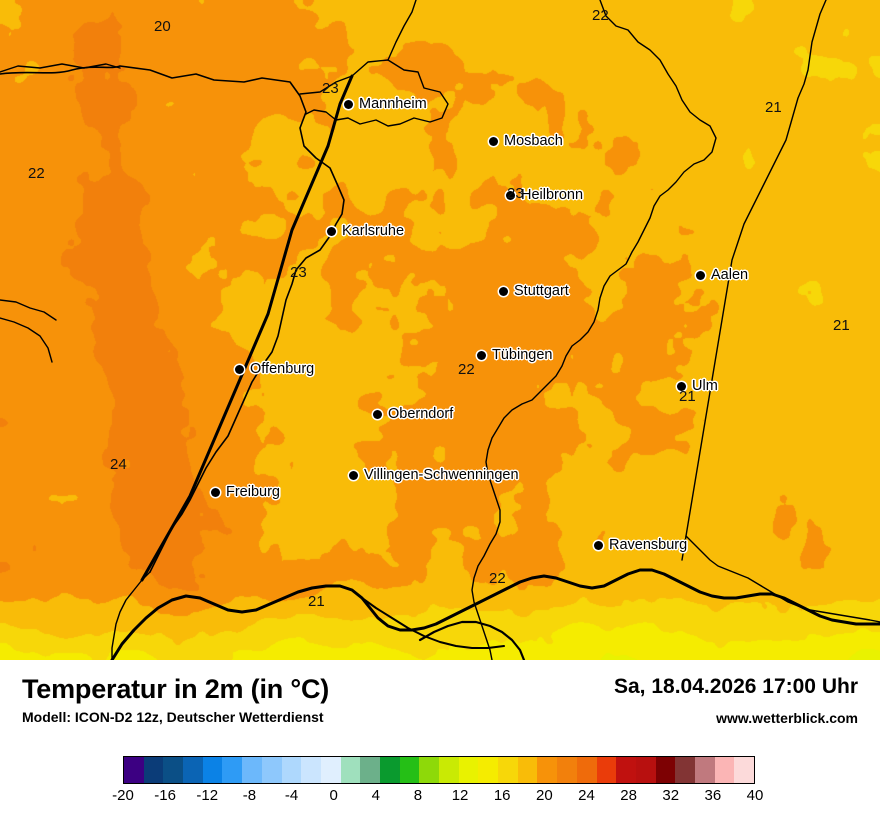 The width and height of the screenshot is (880, 830). What do you see at coordinates (628, 795) in the screenshot?
I see `colorbar-tick: 28` at bounding box center [628, 795].